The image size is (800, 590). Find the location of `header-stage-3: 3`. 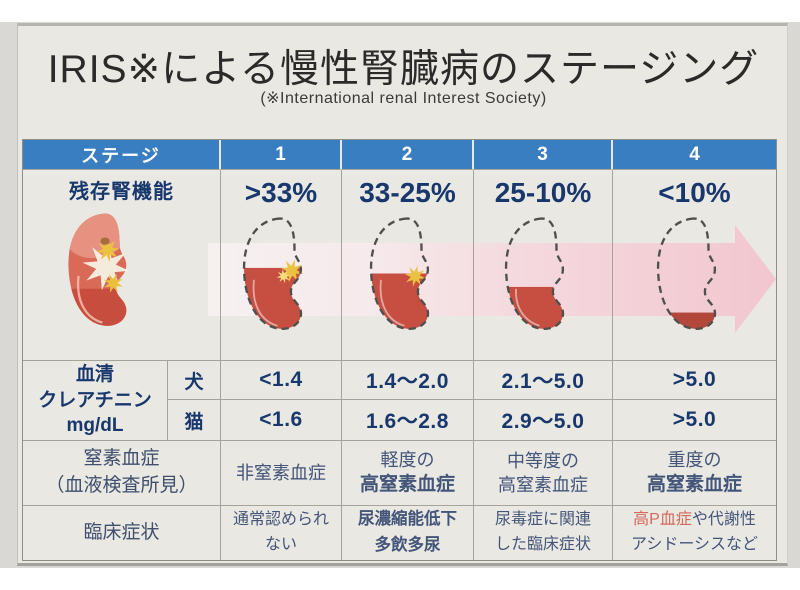

header-stage-3: 3 is located at coordinates (543, 155).